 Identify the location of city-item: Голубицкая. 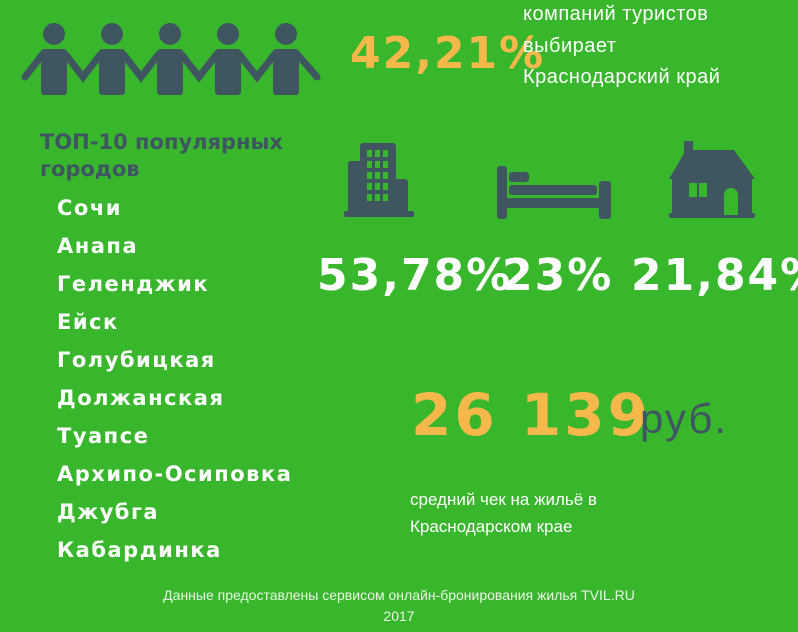
(136, 360).